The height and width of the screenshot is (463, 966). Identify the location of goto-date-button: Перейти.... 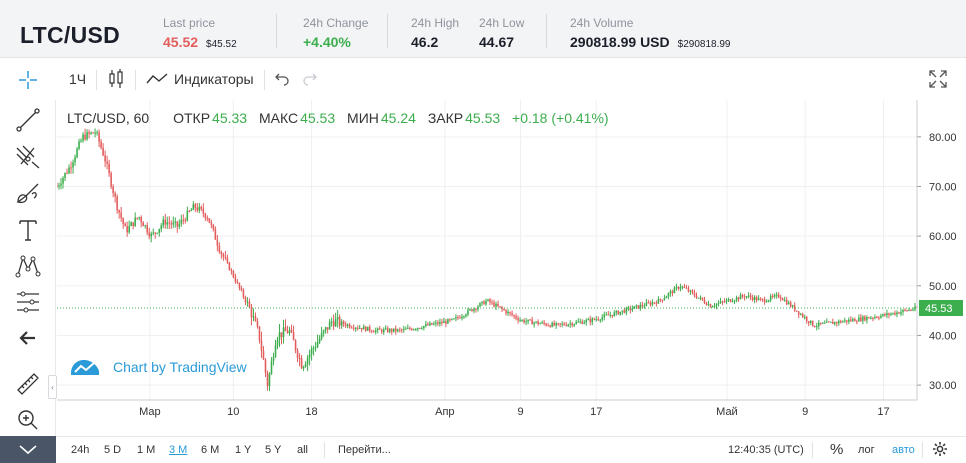
(364, 450).